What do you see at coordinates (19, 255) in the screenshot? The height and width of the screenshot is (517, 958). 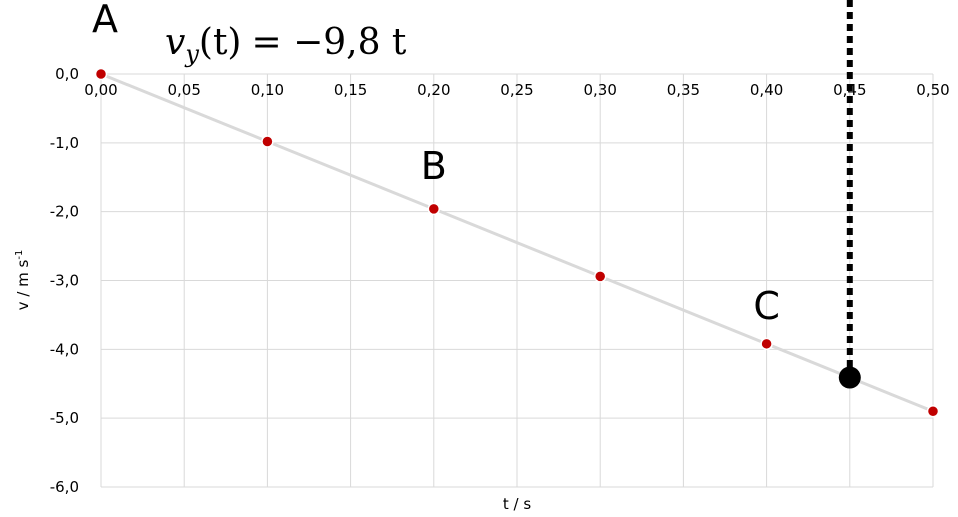 I see `y-axis-title-superscript: -1` at bounding box center [19, 255].